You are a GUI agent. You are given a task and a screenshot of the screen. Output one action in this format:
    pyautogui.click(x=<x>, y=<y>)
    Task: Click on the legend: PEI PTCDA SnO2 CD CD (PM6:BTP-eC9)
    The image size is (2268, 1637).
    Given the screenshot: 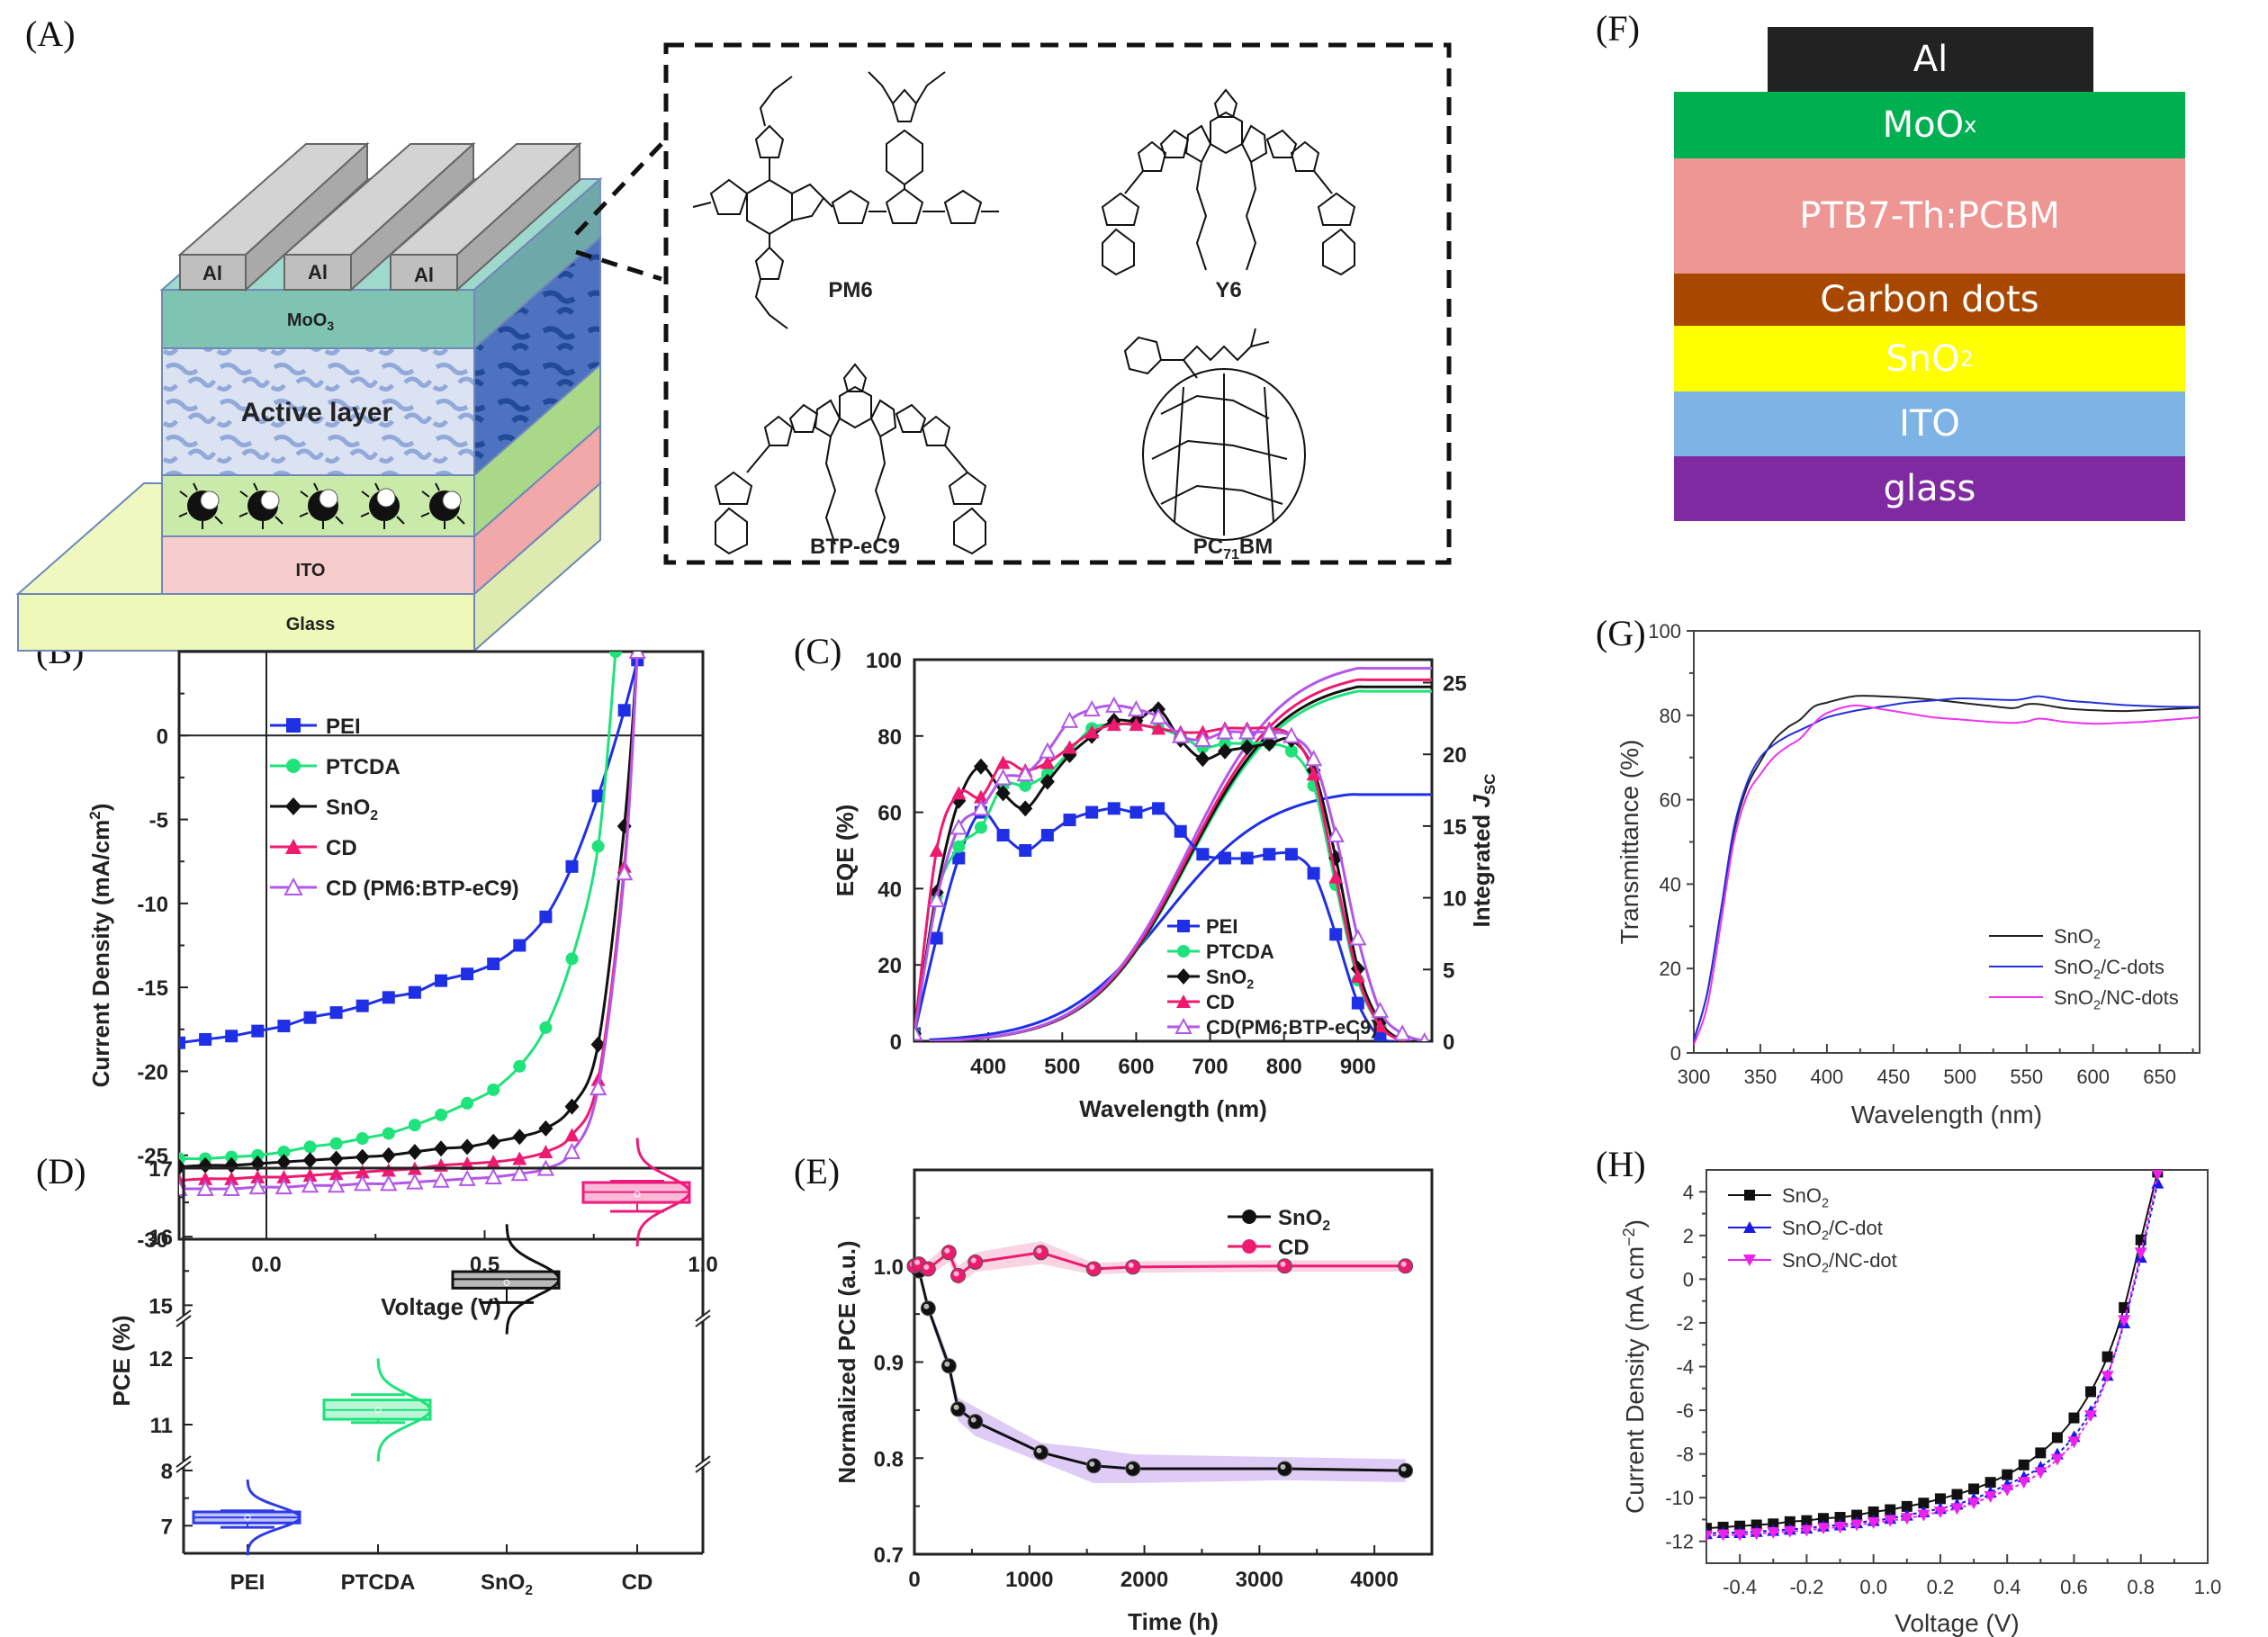 What is the action you would take?
    pyautogui.click(x=395, y=808)
    